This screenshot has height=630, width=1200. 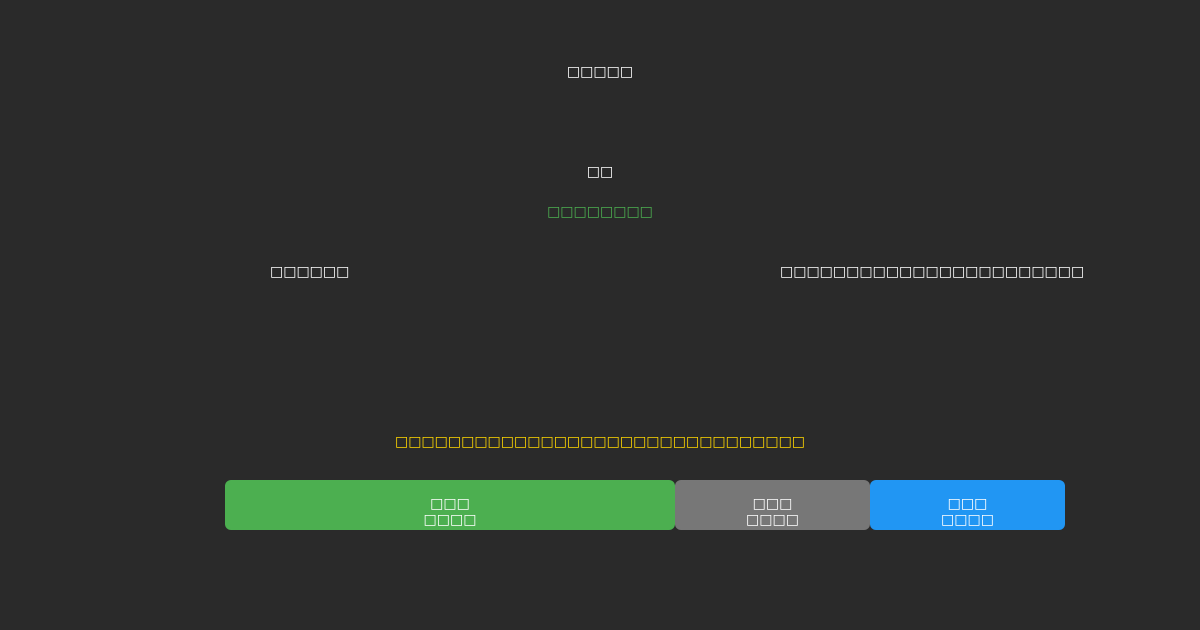 I want to click on status-text: □□□□□□□□, so click(x=600, y=212).